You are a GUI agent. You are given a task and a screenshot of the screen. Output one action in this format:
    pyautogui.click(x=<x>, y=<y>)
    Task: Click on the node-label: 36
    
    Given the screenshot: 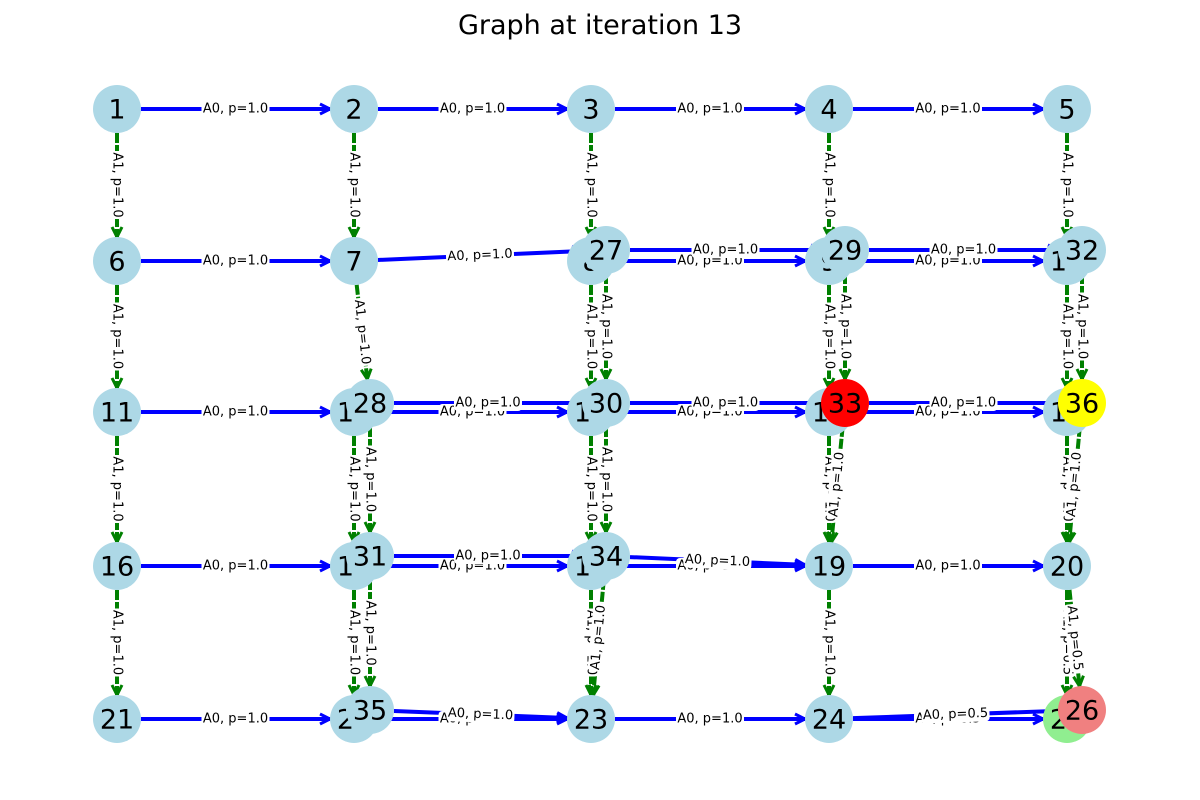 What is the action you would take?
    pyautogui.click(x=1082, y=404)
    